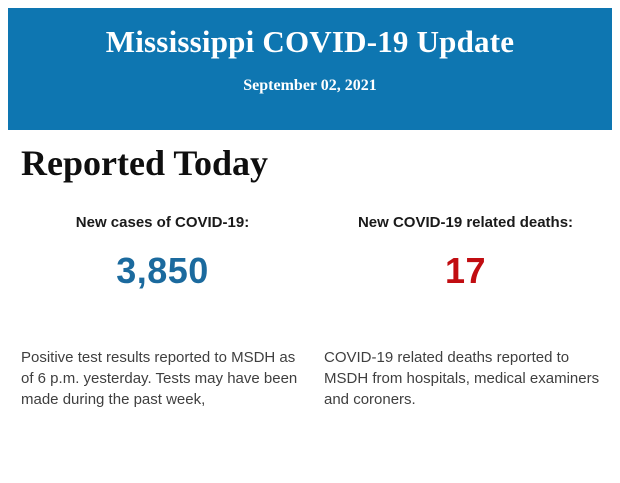 The width and height of the screenshot is (620, 483). What do you see at coordinates (310, 85) in the screenshot?
I see `publication-date: September 02, 2021` at bounding box center [310, 85].